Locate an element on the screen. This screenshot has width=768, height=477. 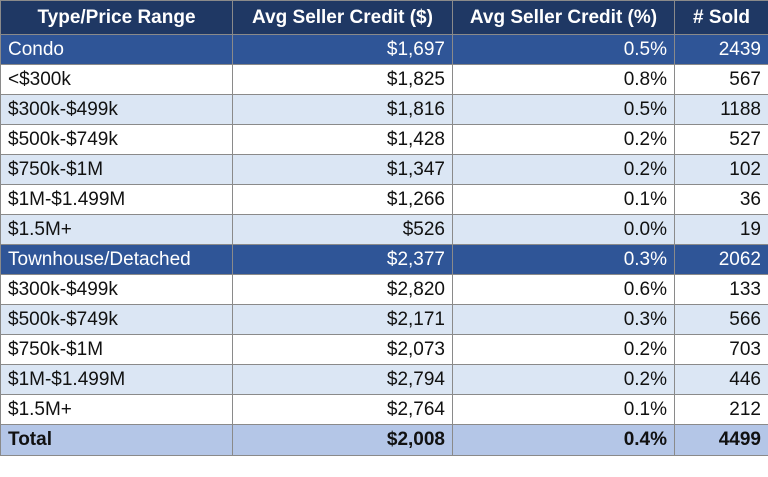
avg-credit-percent-cell: 0.0% is located at coordinates (563, 229).